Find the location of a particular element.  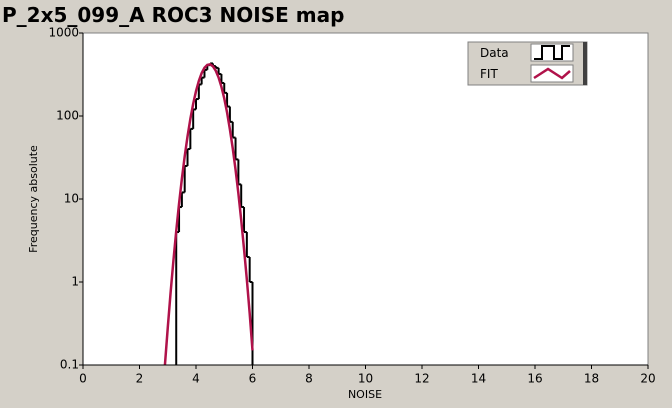

y-tick-label: 100 is located at coordinates (67, 116).